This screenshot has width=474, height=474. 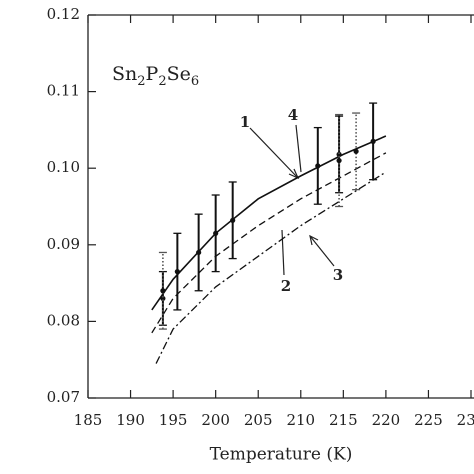 I want to click on arrow-head, so click(x=314, y=240).